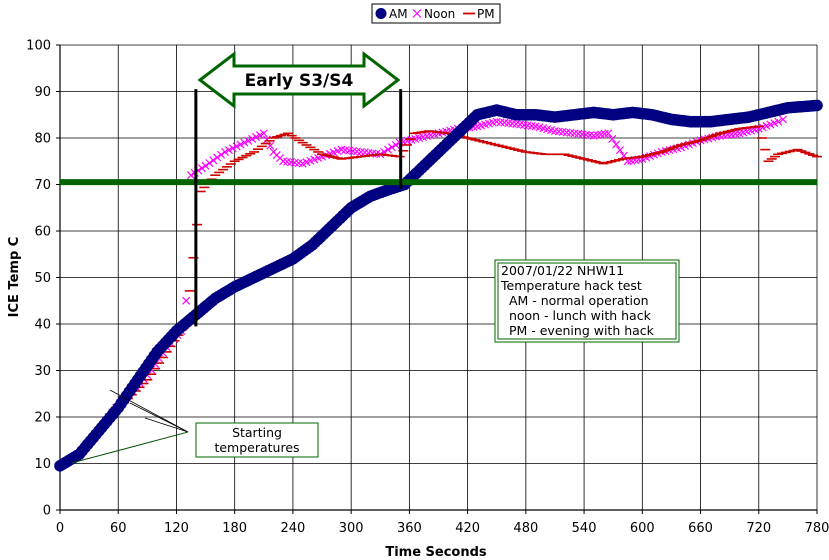  What do you see at coordinates (398, 14) in the screenshot?
I see `legend-am-label: AM` at bounding box center [398, 14].